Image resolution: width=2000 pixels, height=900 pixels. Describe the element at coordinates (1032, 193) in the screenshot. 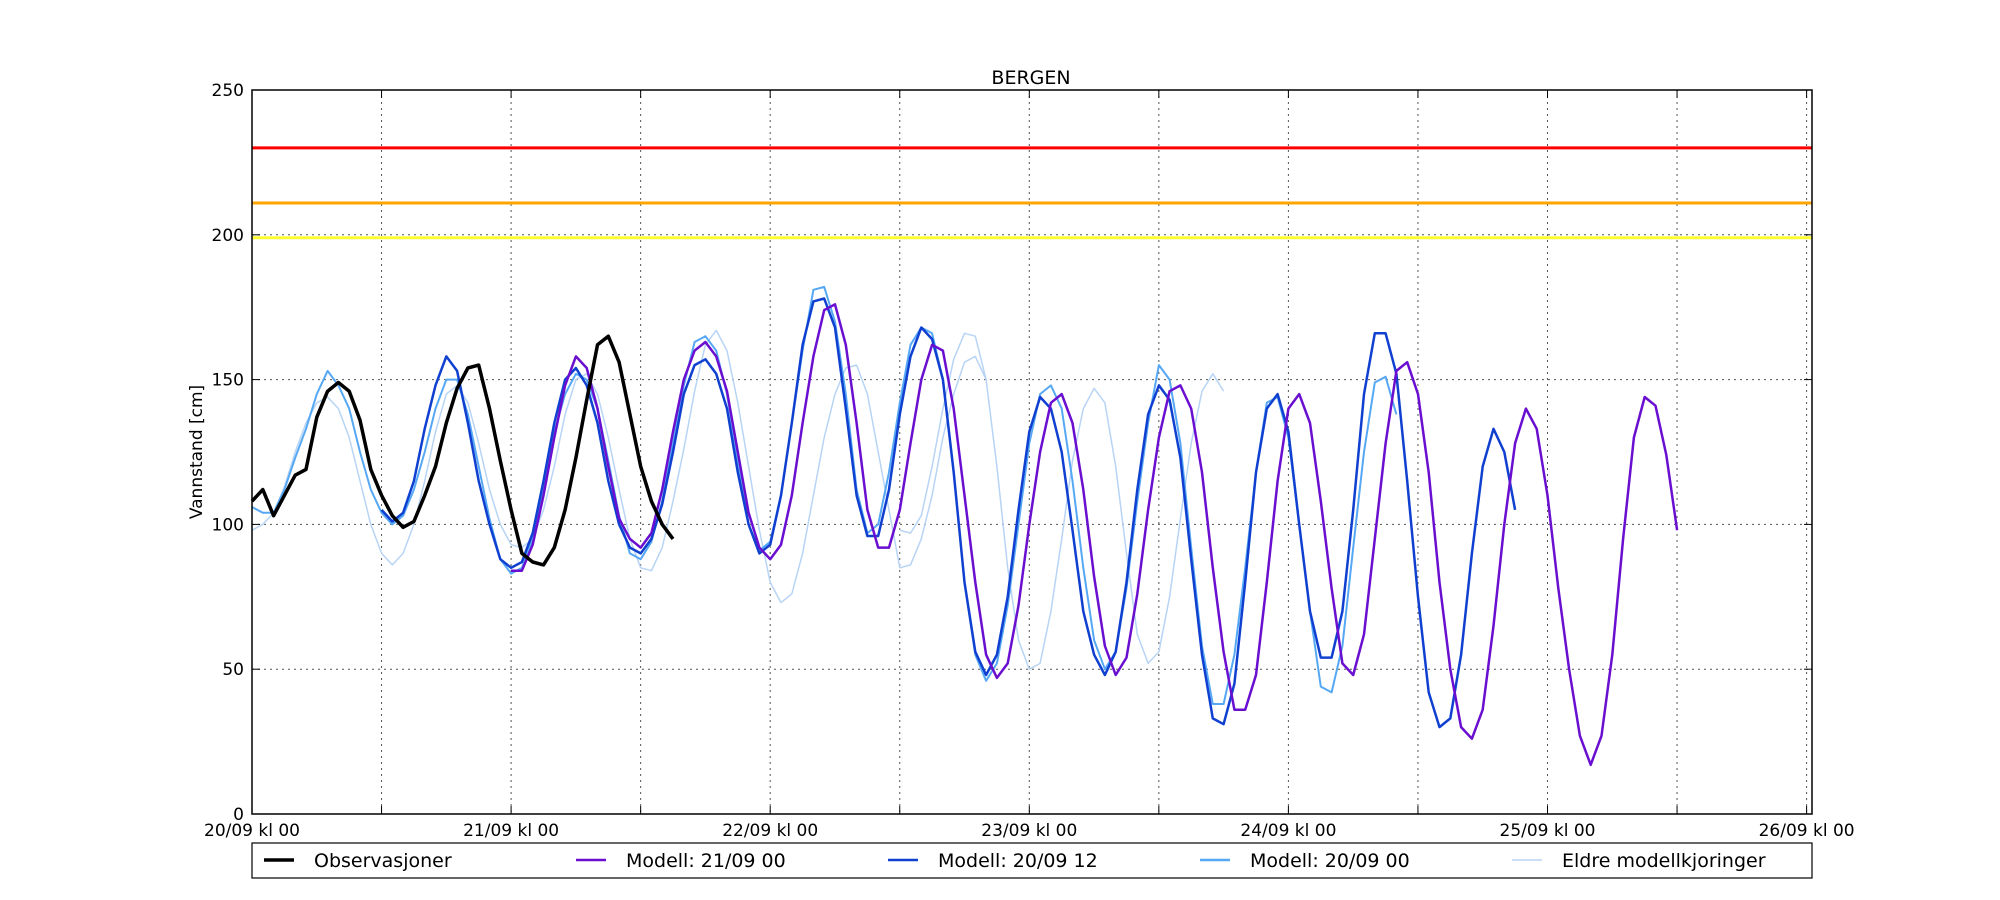

I see `threshold-lines` at that location.